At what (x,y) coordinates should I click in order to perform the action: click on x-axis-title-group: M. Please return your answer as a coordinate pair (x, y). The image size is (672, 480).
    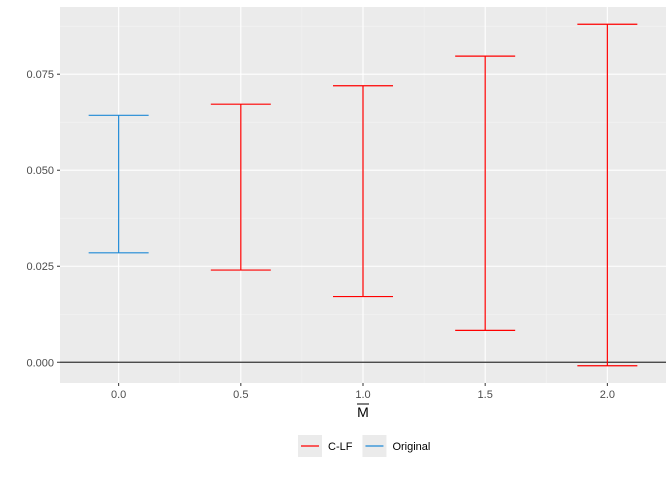
    Looking at the image, I should click on (363, 411).